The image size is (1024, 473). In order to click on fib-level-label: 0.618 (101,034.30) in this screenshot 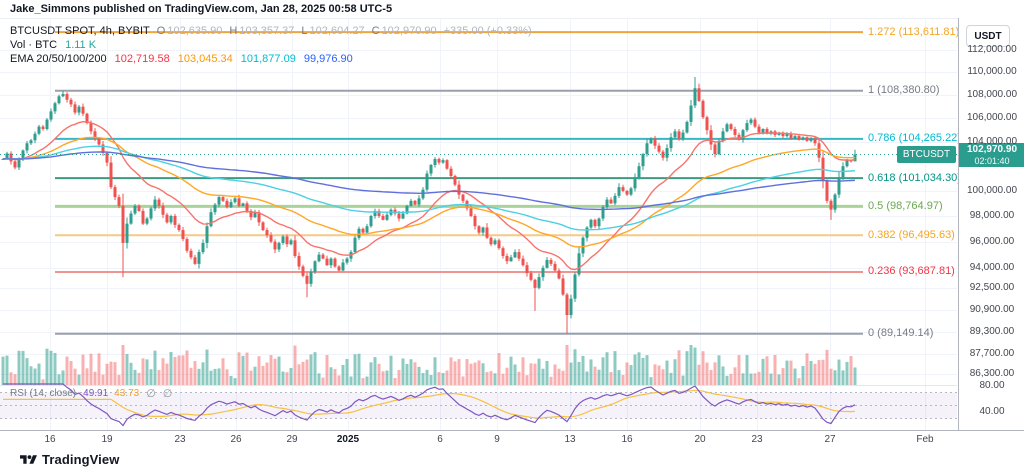, I will do `click(914, 177)`.